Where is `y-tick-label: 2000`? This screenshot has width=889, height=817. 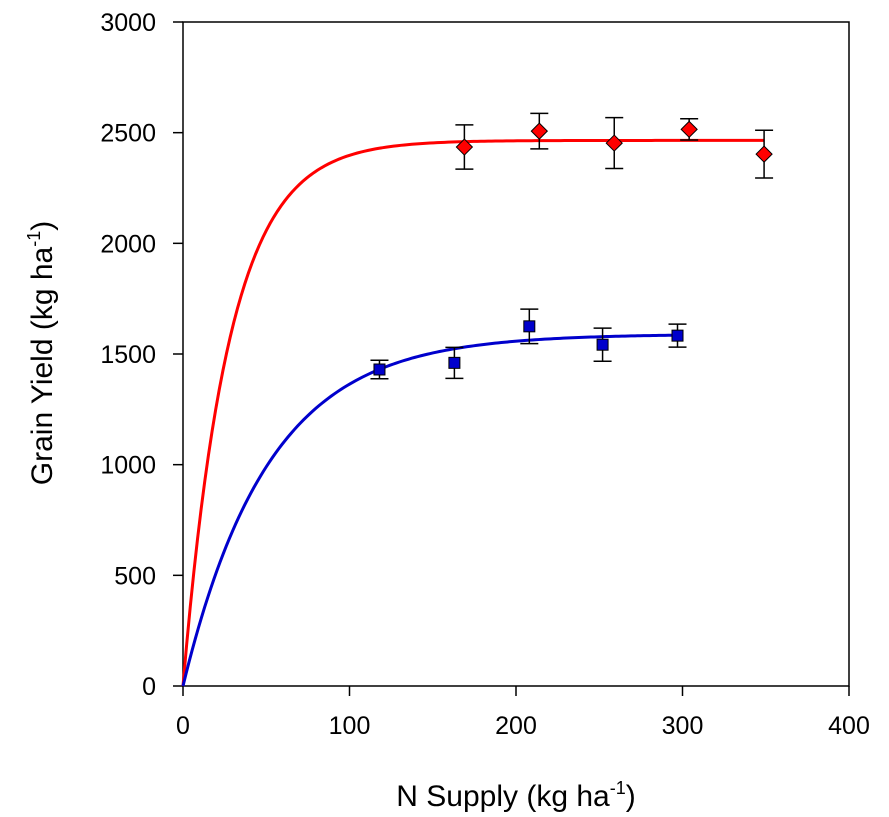 y-tick-label: 2000 is located at coordinates (128, 244).